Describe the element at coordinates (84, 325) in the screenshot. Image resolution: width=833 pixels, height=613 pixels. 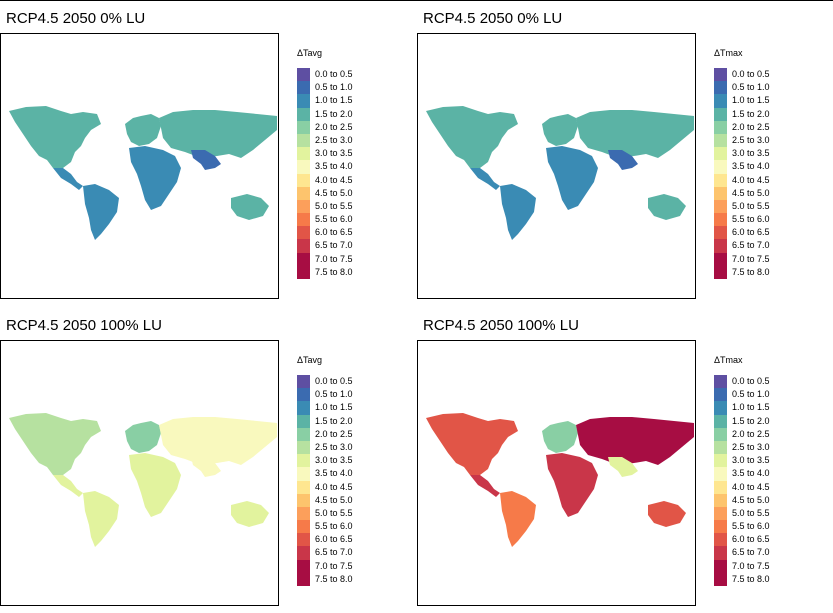
I see `panel-title: RCP4.5 2050 100% LU` at that location.